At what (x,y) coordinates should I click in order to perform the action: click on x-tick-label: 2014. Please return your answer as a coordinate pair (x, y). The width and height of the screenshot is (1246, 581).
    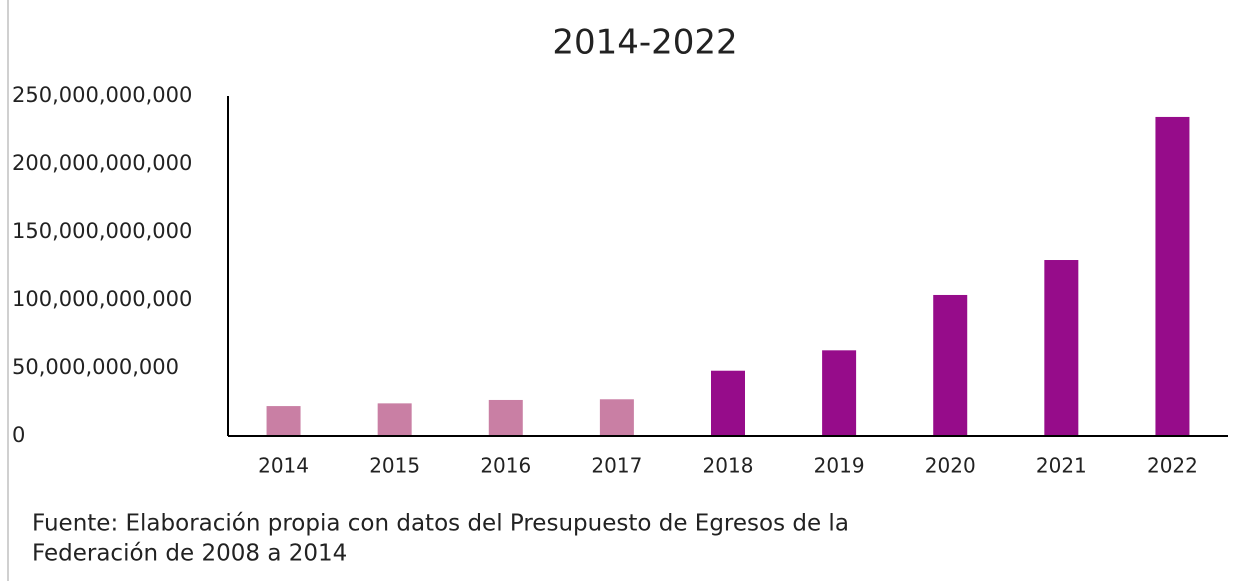
    Looking at the image, I should click on (283, 466).